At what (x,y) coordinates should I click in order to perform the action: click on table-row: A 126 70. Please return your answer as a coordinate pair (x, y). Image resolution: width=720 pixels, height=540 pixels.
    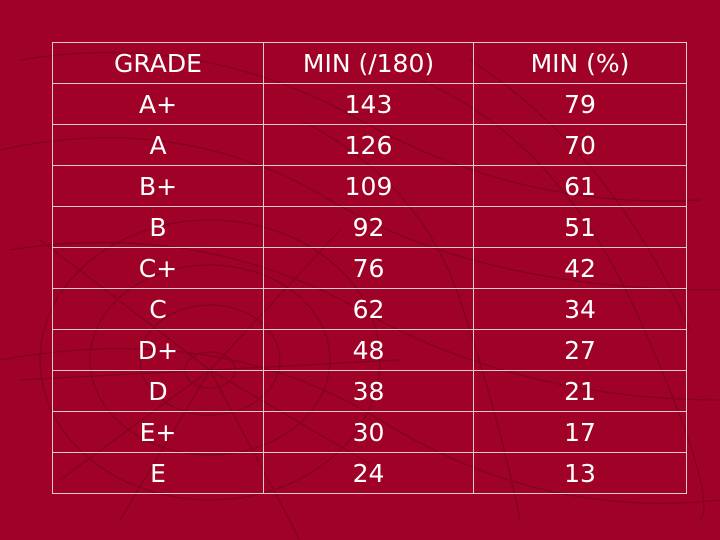
    Looking at the image, I should click on (369, 145).